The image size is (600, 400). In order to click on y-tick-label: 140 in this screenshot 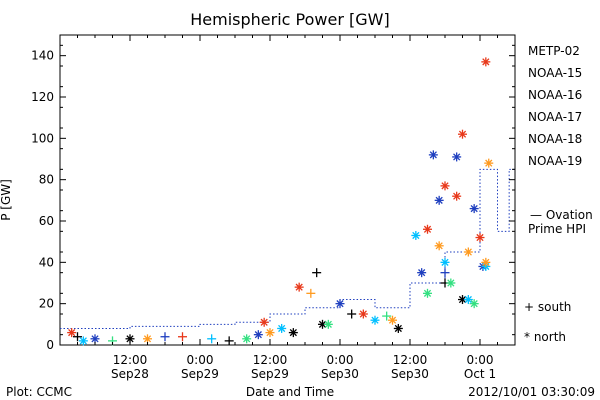, I will do `click(42, 56)`.